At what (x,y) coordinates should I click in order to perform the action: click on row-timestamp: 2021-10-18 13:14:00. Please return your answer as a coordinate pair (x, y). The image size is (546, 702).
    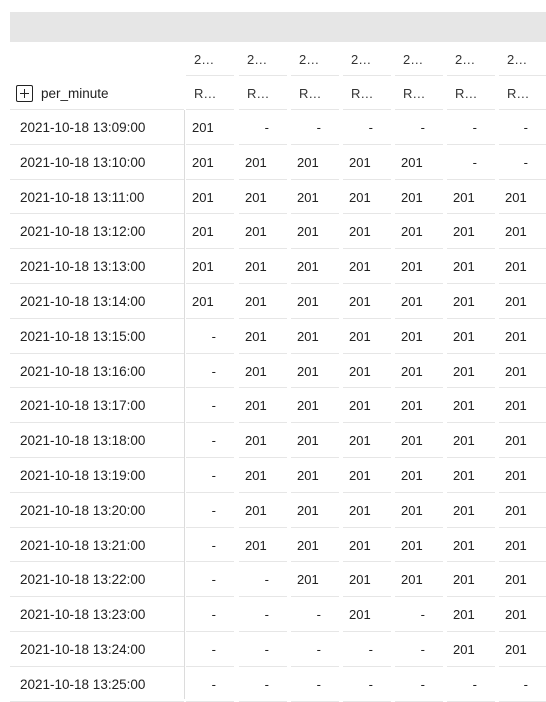
    Looking at the image, I should click on (97, 302).